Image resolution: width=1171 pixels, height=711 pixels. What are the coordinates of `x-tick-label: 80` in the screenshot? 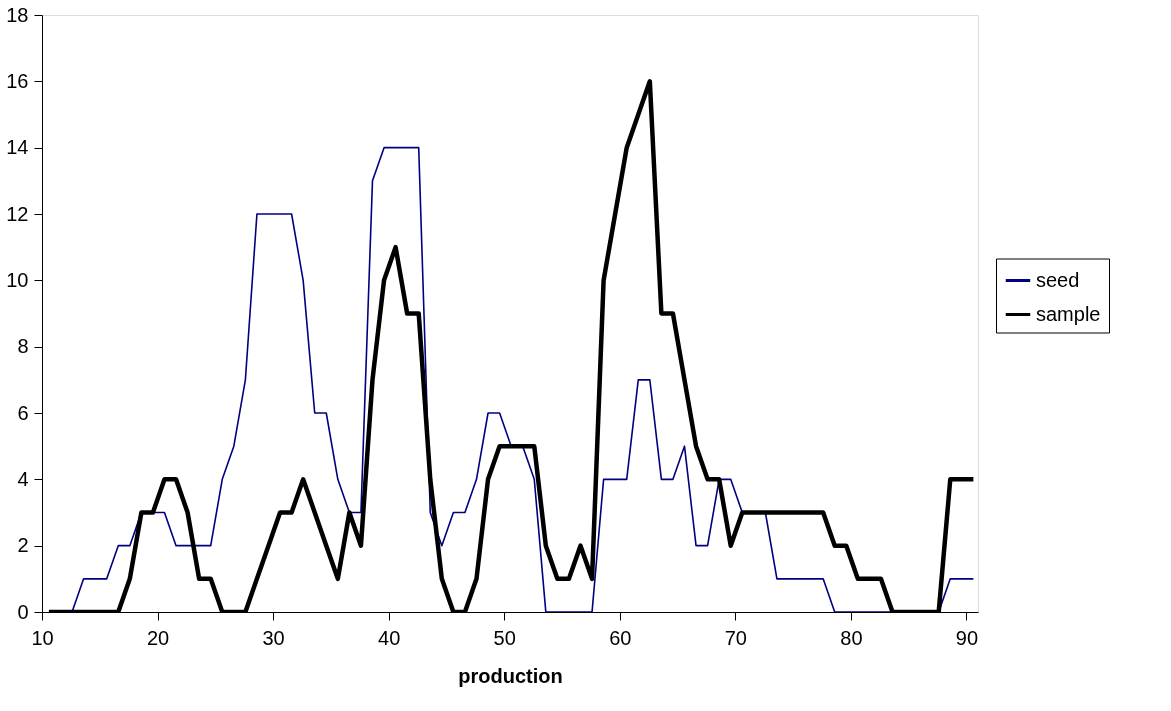 It's located at (851, 637).